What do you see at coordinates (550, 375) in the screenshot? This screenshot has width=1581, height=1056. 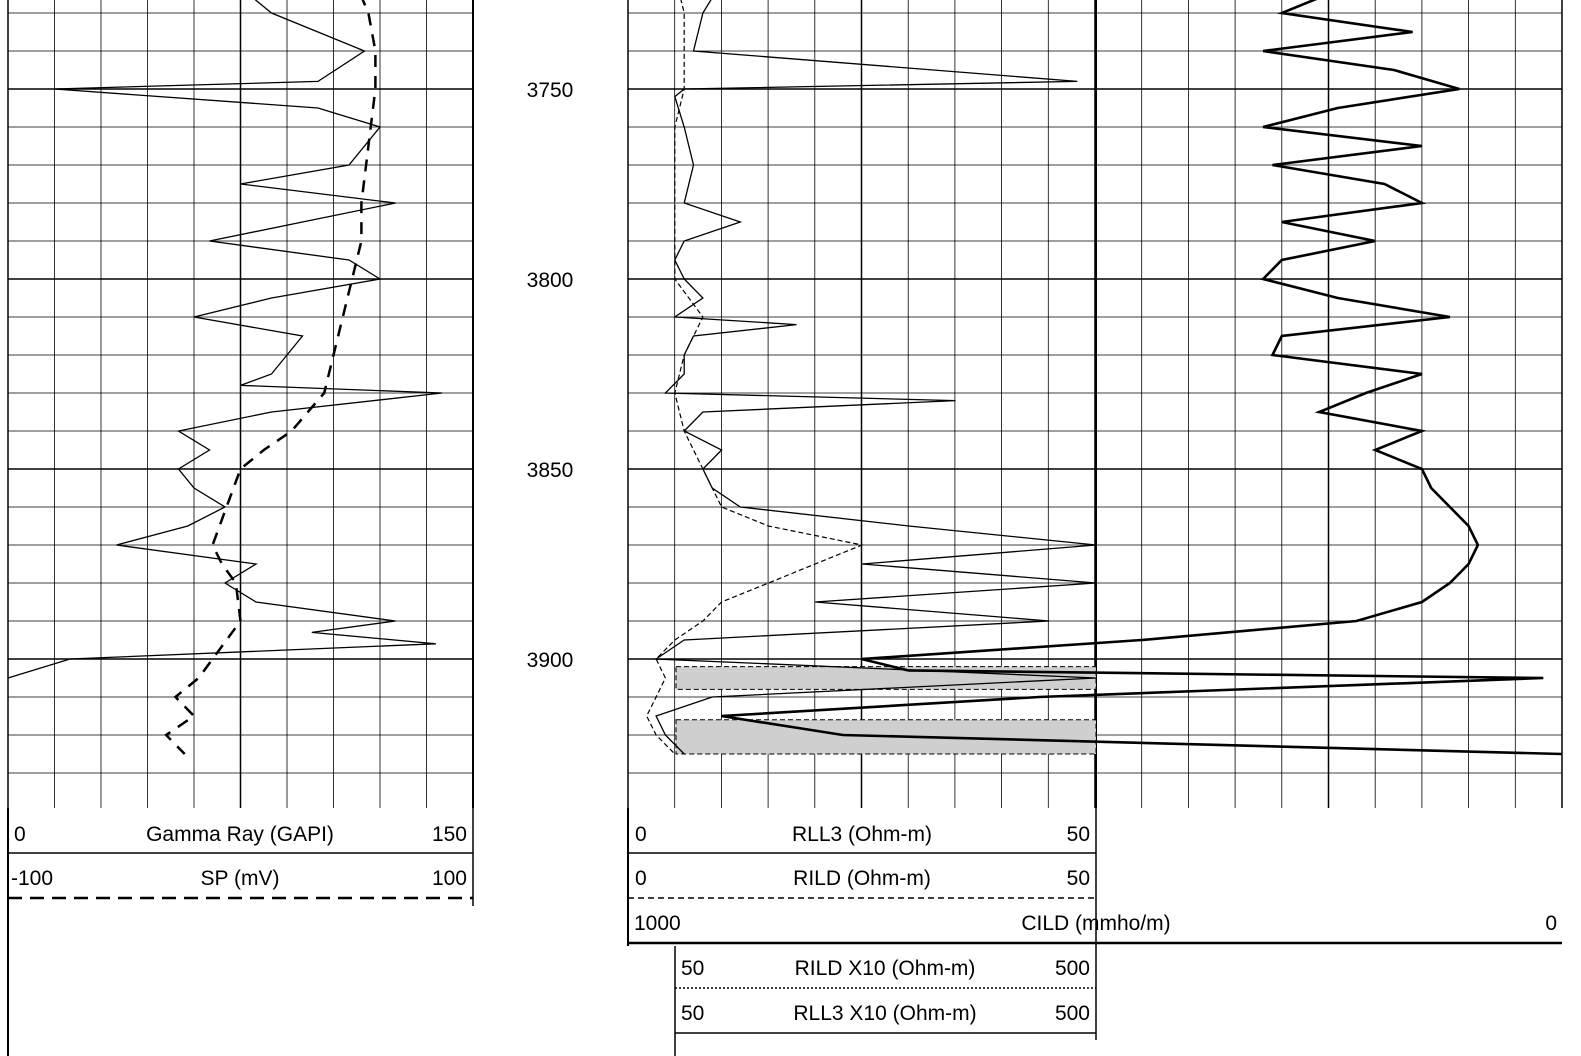 I see `depth-track: 3750 3800 3850 3900` at bounding box center [550, 375].